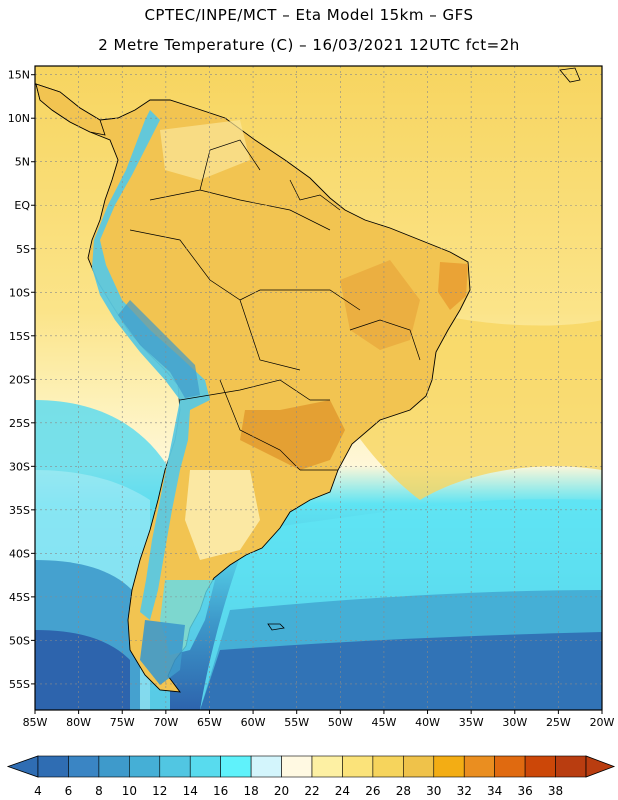 This screenshot has width=618, height=800. Describe the element at coordinates (372, 791) in the screenshot. I see `legend-value-label: 26` at that location.